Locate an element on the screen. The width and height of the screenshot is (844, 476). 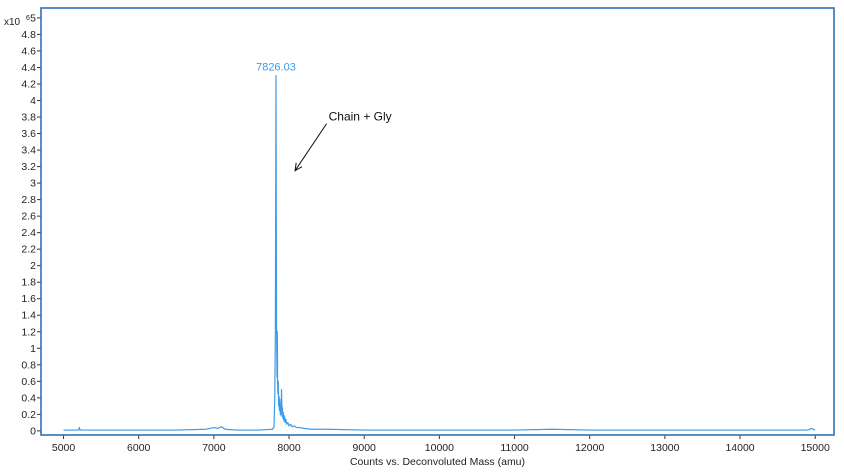
y-tick-label: 3 is located at coordinates (33, 184).